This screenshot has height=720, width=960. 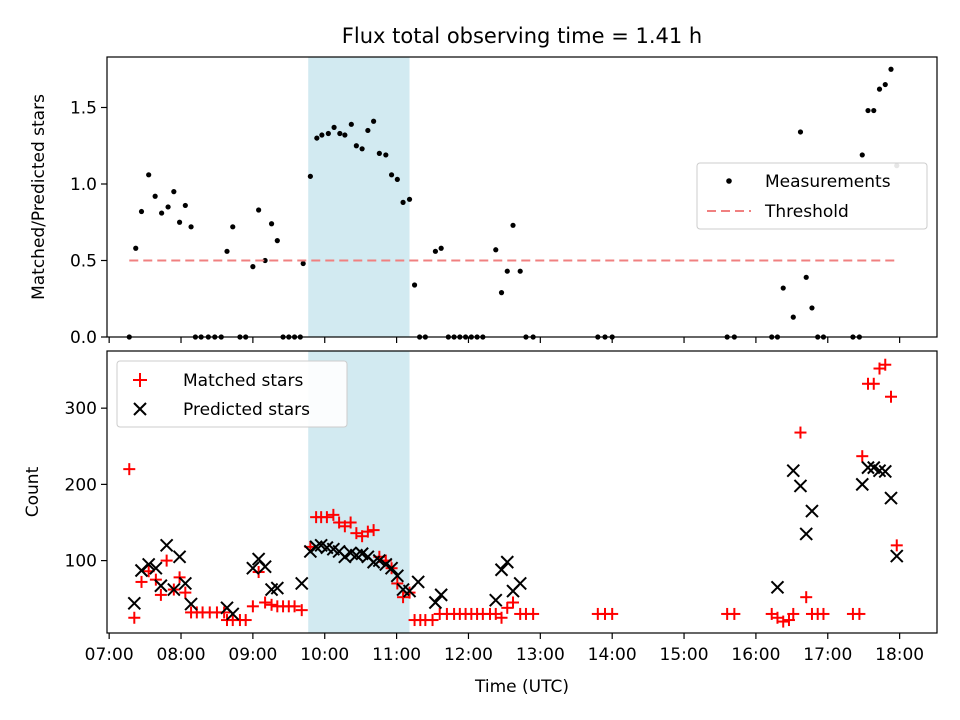 What do you see at coordinates (522, 36) in the screenshot?
I see `chart-title: Flux total observing time = 1.41 h` at bounding box center [522, 36].